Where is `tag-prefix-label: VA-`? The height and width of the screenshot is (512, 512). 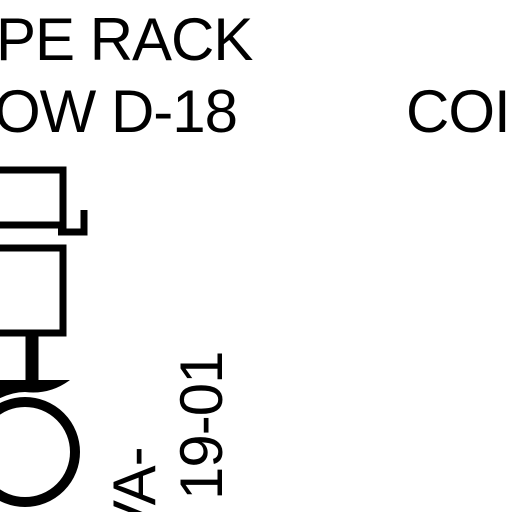 tag-prefix-label: VA- is located at coordinates (134, 479).